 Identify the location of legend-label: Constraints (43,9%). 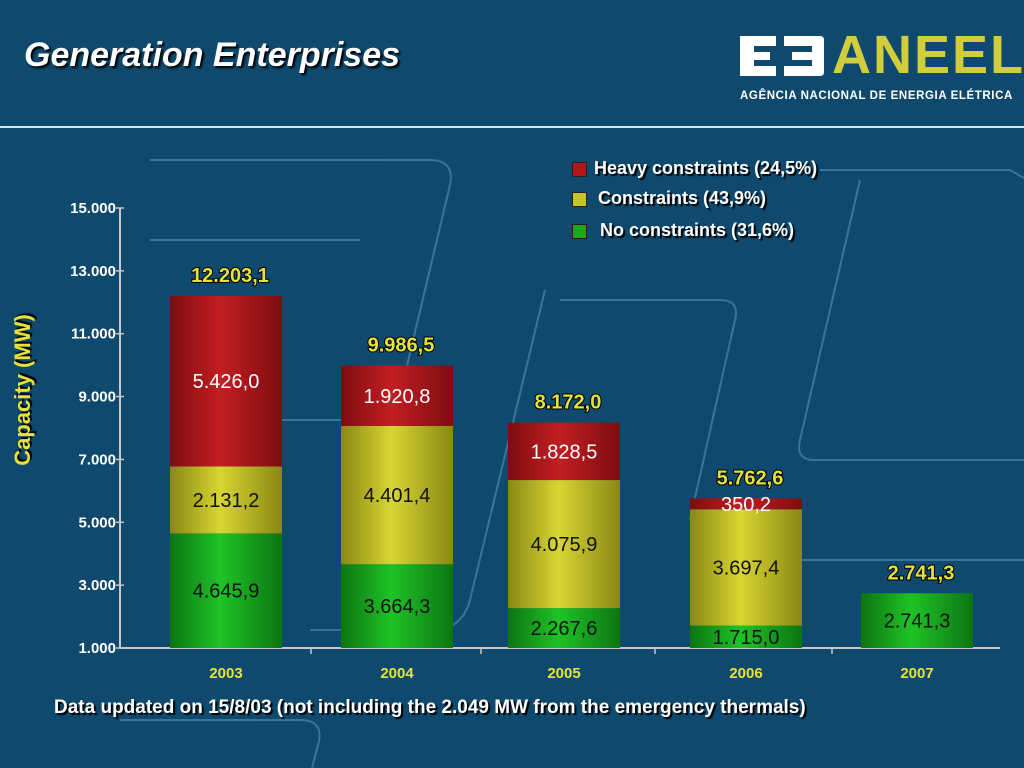
(682, 198).